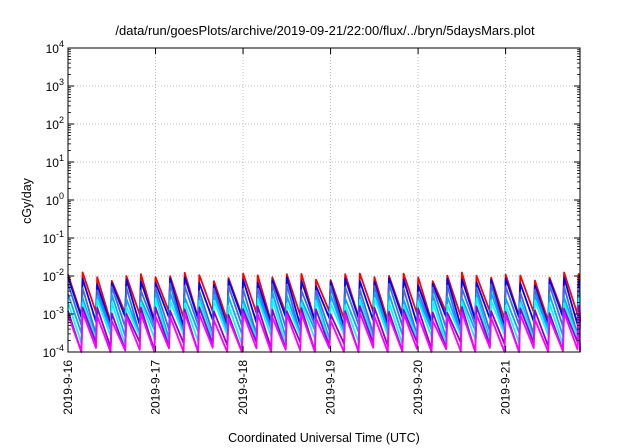 Image resolution: width=640 pixels, height=448 pixels. I want to click on x-tick-label: 2019-9-16, so click(68, 387).